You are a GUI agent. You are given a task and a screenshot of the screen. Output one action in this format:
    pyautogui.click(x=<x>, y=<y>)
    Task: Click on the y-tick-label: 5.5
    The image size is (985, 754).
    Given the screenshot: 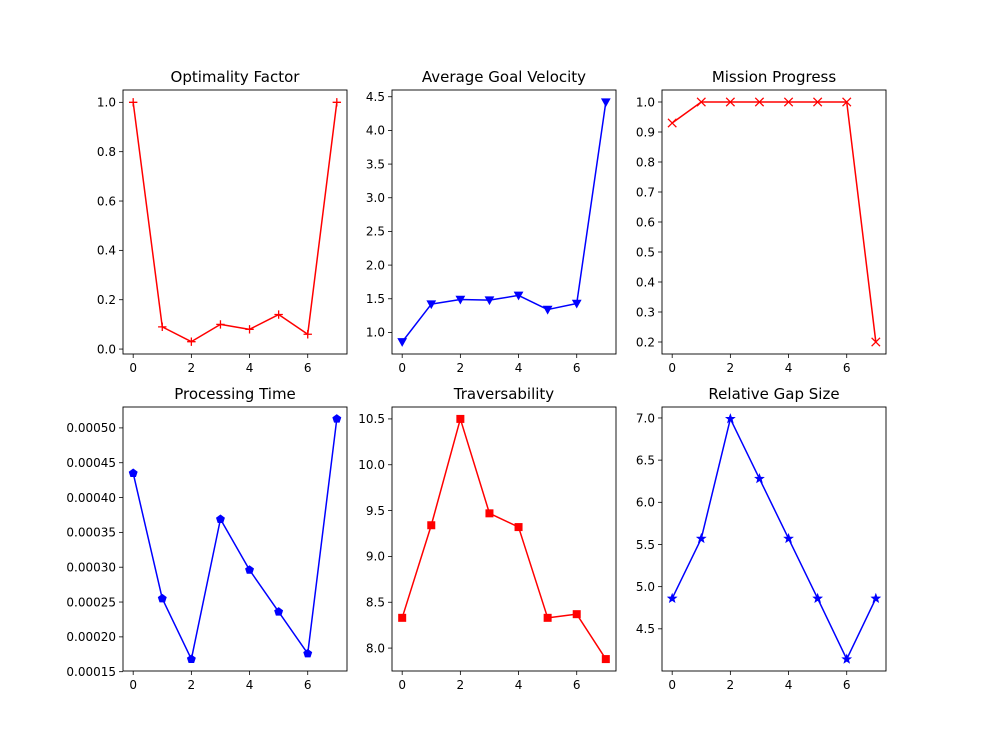 What is the action you would take?
    pyautogui.click(x=645, y=545)
    